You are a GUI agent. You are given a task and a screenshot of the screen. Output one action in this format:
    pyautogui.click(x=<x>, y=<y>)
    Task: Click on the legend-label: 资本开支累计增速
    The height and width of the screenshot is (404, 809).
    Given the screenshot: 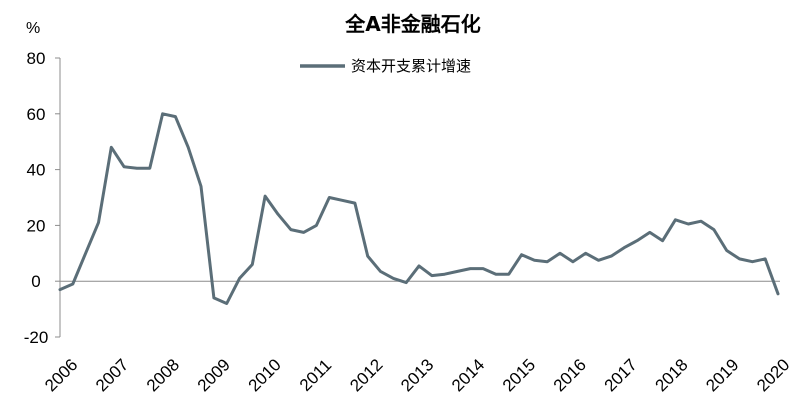 What is the action you would take?
    pyautogui.click(x=411, y=66)
    